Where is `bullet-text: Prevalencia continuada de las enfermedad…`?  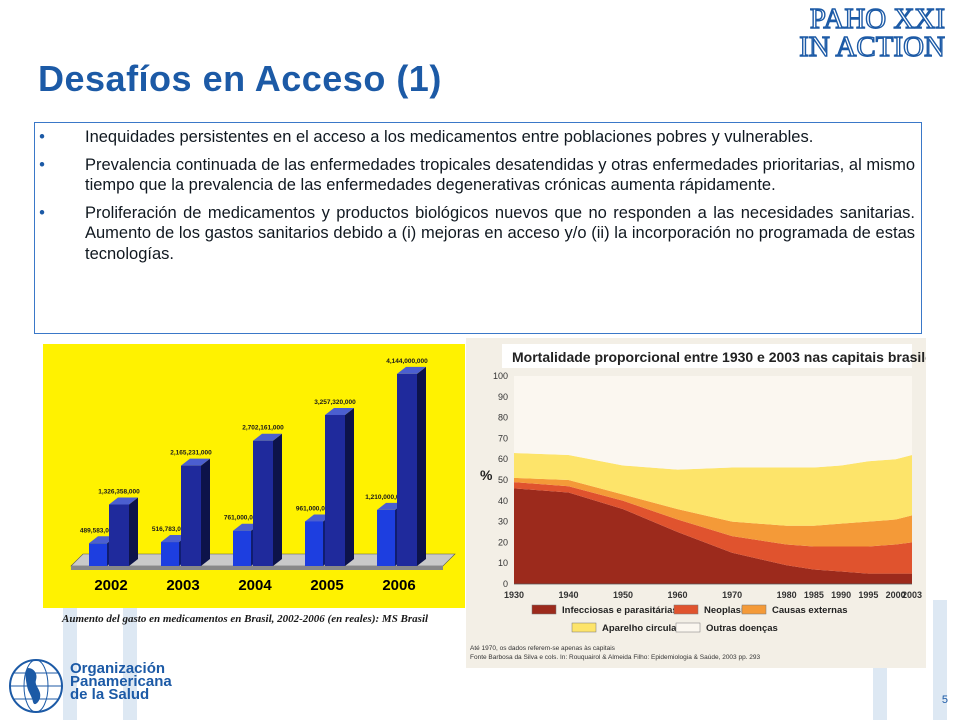
bullet-text: Prevalencia continuada de las enfermedad… is located at coordinates (500, 175).